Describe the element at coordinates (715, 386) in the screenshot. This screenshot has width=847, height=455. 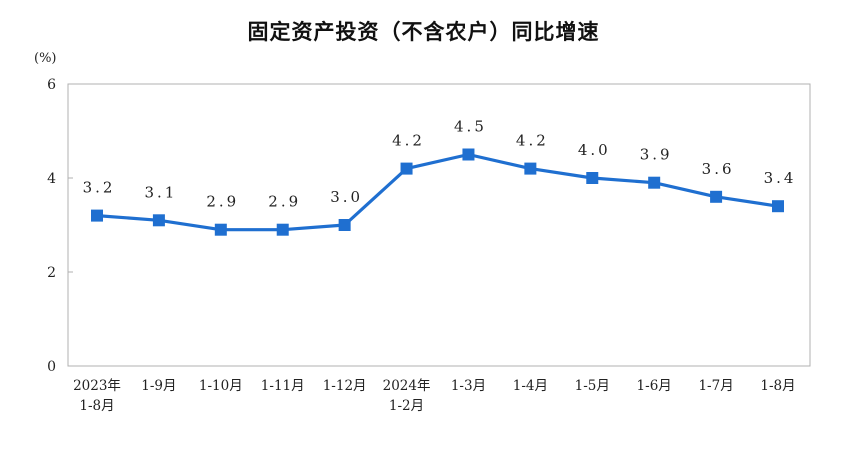
I see `x-tick-label: 1-7月` at that location.